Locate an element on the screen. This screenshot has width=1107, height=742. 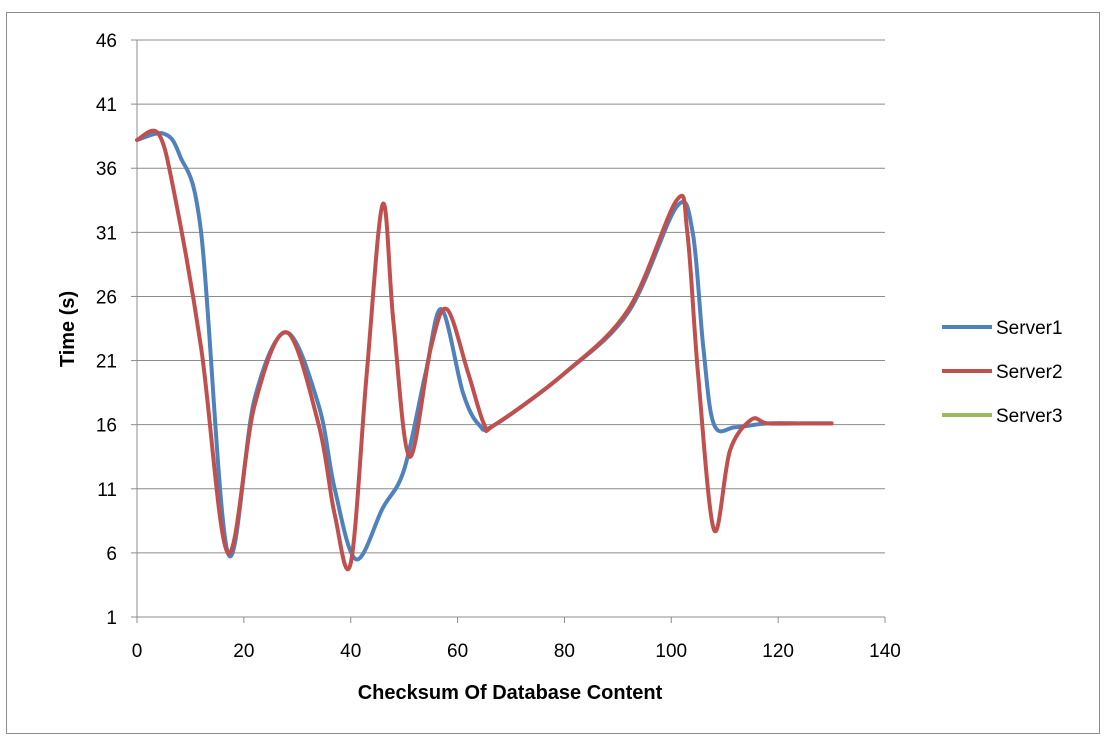
y-tick-label: 26 is located at coordinates (106, 297).